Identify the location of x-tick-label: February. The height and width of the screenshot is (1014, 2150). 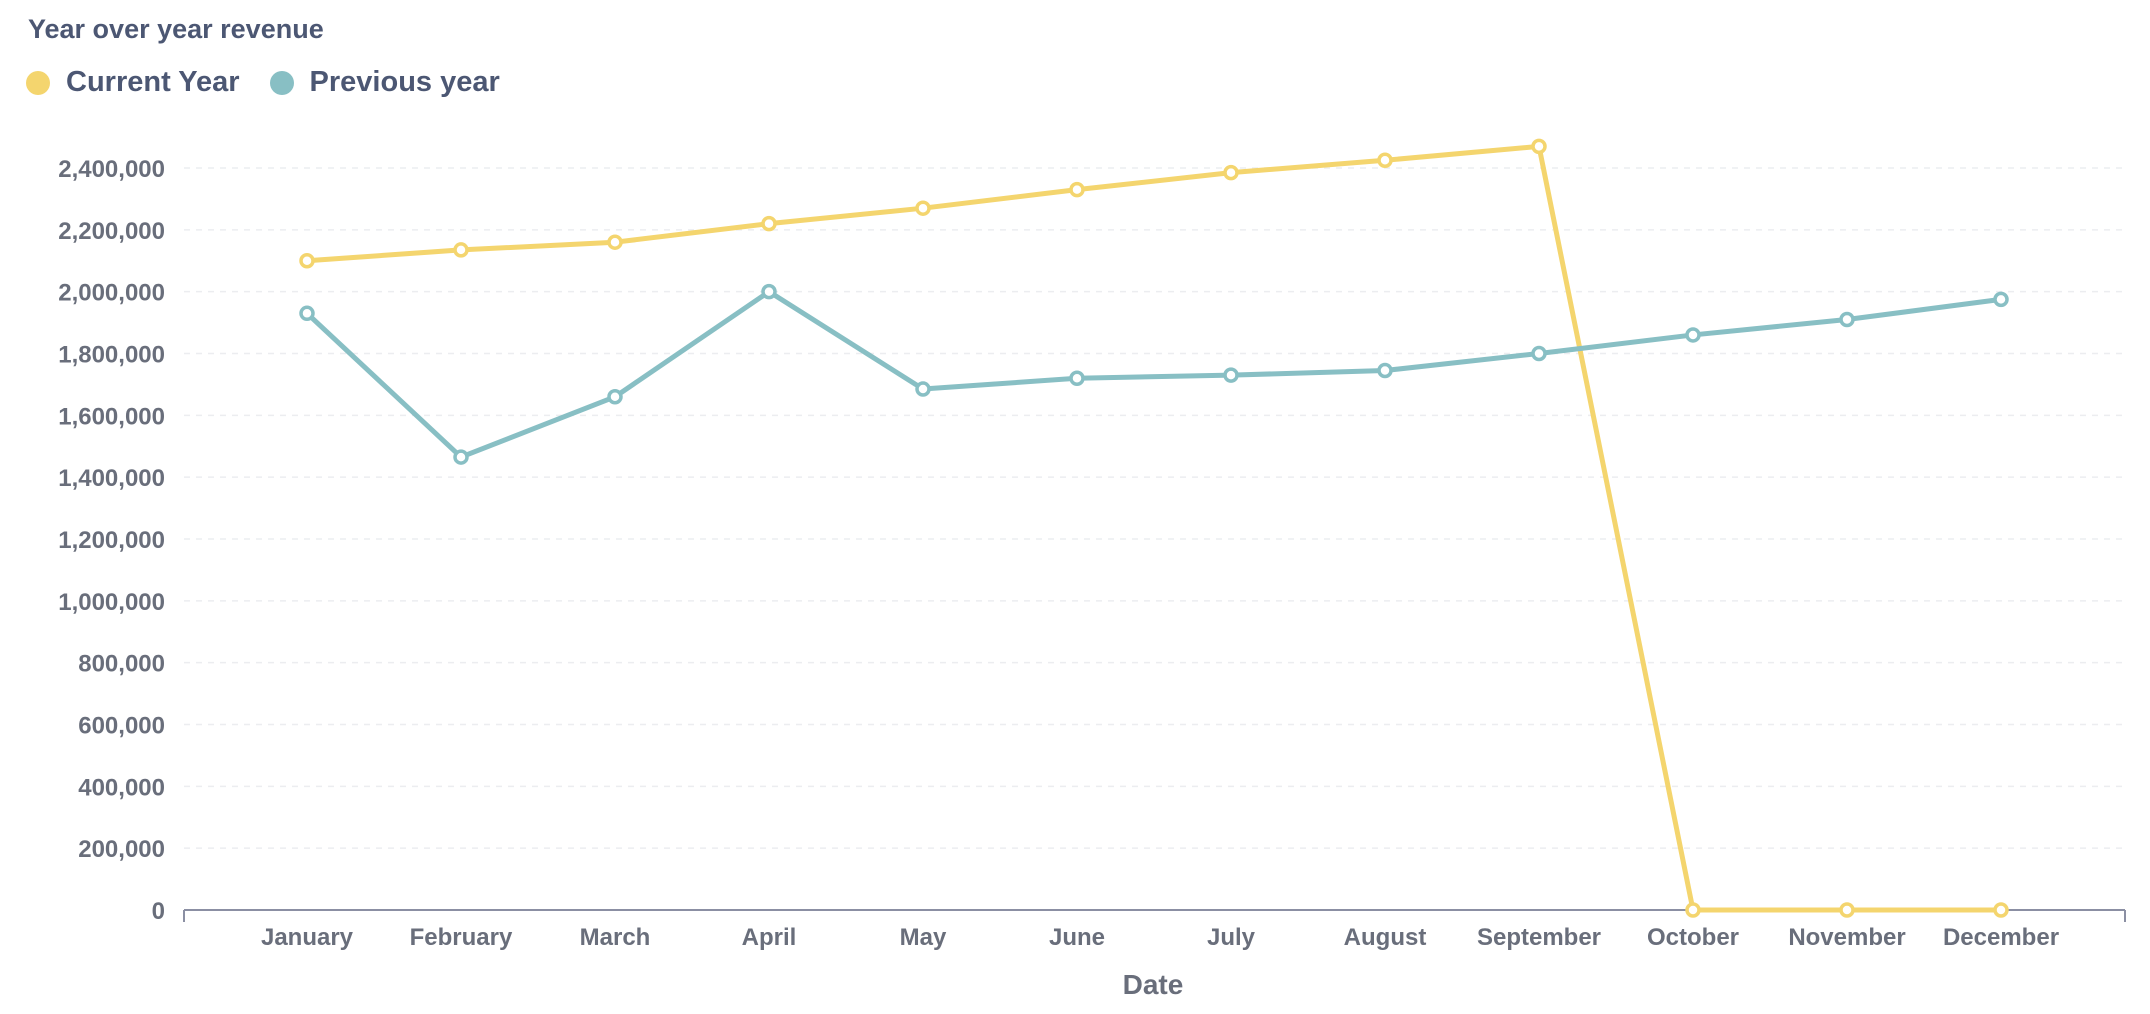
(461, 937).